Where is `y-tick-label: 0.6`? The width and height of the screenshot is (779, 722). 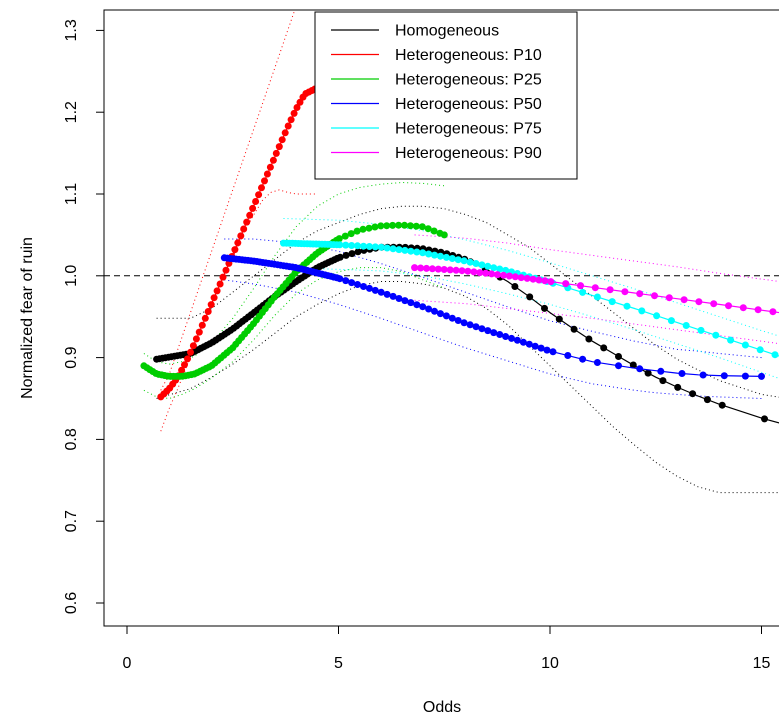
y-tick-label: 0.6 is located at coordinates (71, 603).